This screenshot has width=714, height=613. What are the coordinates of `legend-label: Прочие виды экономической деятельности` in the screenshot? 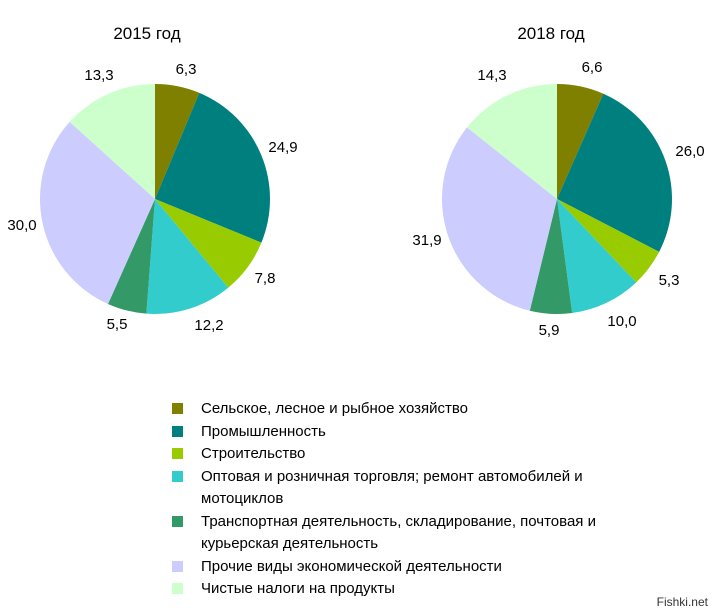 It's located at (351, 566).